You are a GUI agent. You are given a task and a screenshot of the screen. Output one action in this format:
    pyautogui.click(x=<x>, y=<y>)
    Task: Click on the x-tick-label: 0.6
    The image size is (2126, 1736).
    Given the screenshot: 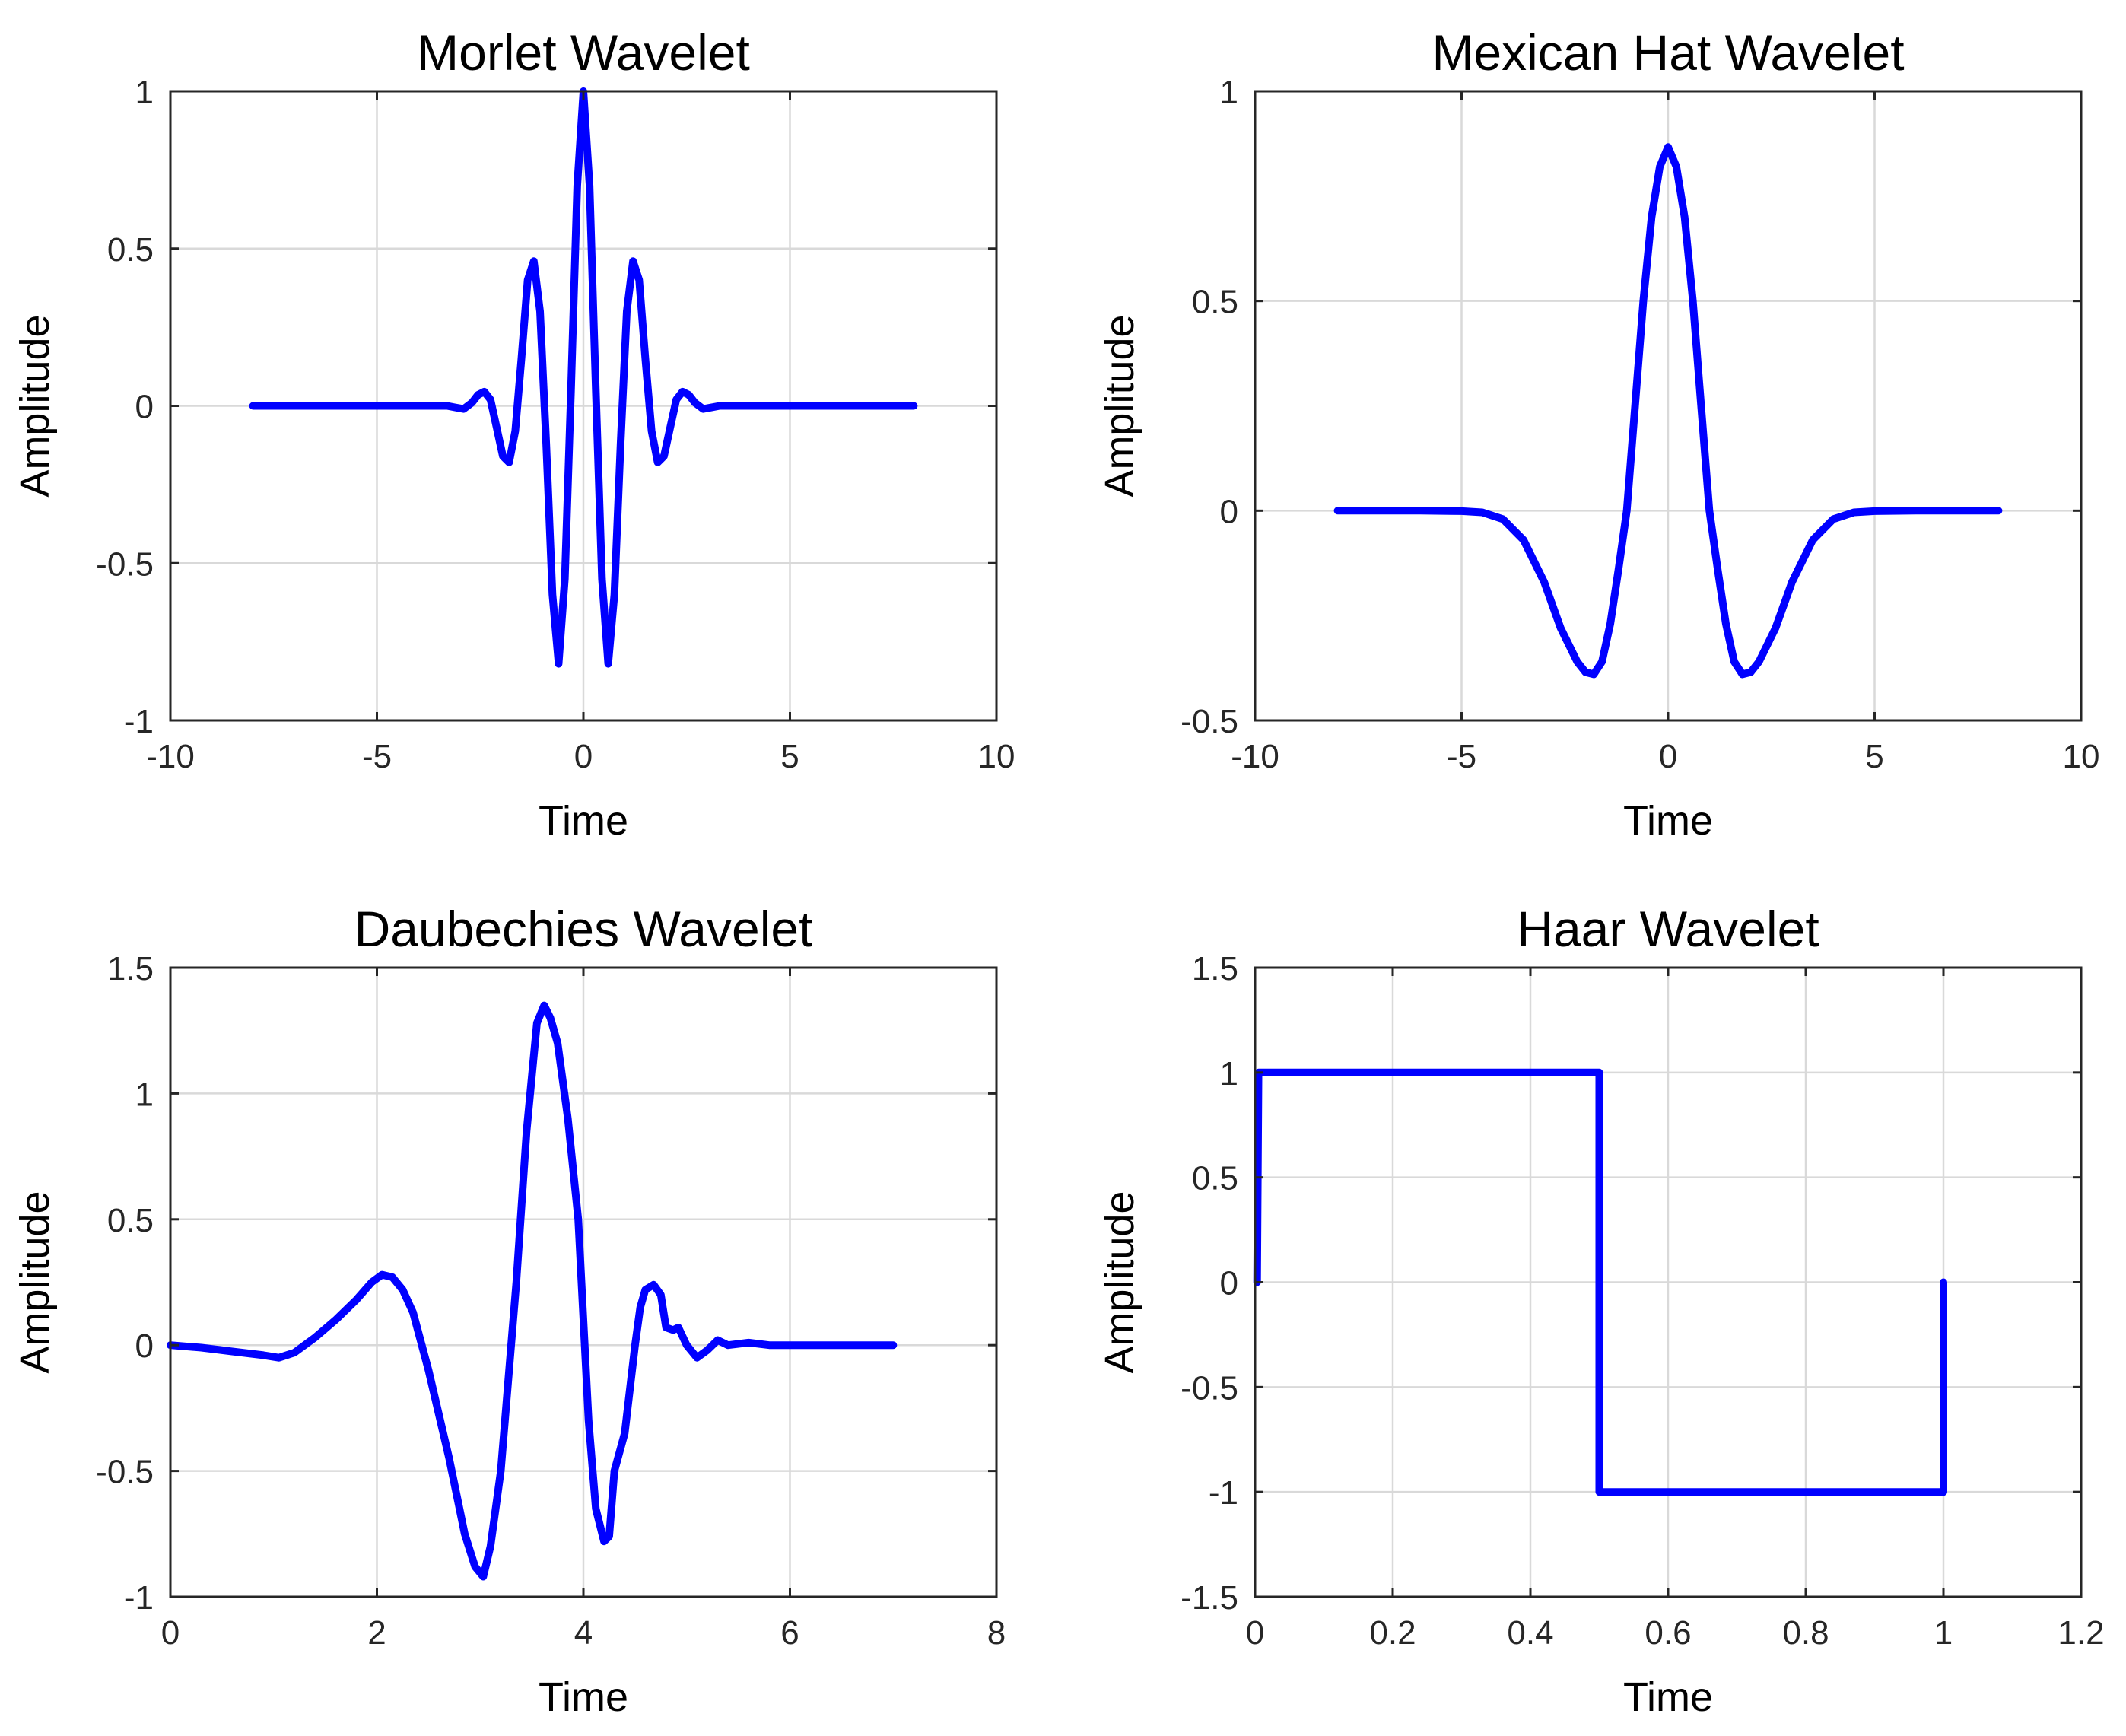 What is the action you would take?
    pyautogui.click(x=1668, y=1633)
    